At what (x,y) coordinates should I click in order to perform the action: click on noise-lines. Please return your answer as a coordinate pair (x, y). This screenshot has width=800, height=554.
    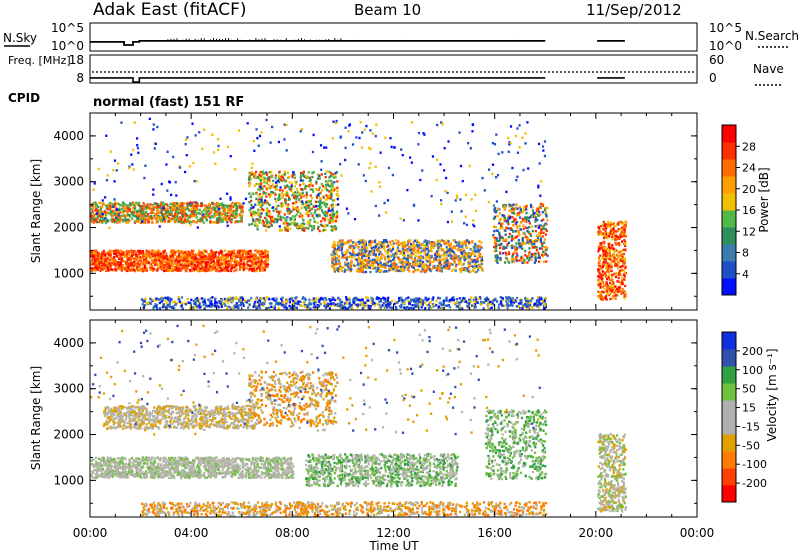
    Looking at the image, I should click on (357, 42).